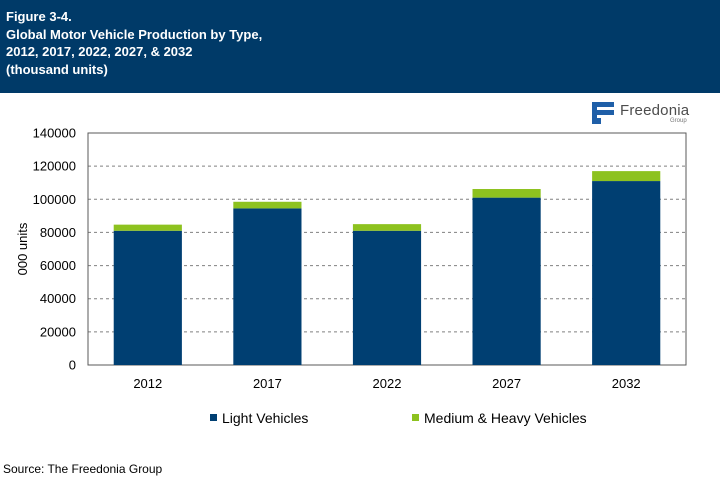 The image size is (720, 481). What do you see at coordinates (147, 383) in the screenshot?
I see `x-tick-label: 2012` at bounding box center [147, 383].